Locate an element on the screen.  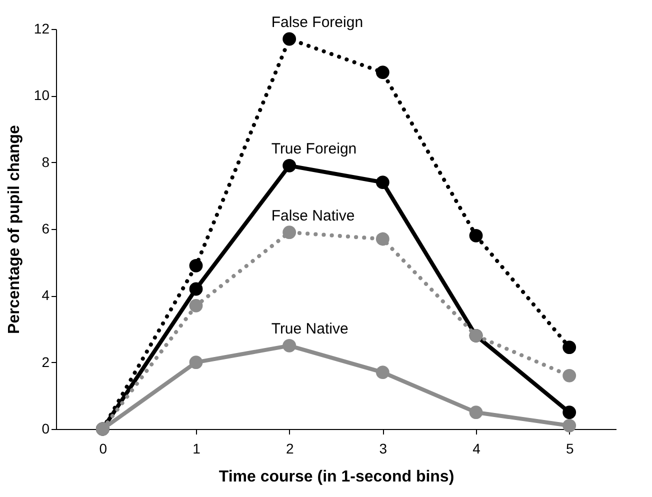
x-tick-label: 2 is located at coordinates (290, 448).